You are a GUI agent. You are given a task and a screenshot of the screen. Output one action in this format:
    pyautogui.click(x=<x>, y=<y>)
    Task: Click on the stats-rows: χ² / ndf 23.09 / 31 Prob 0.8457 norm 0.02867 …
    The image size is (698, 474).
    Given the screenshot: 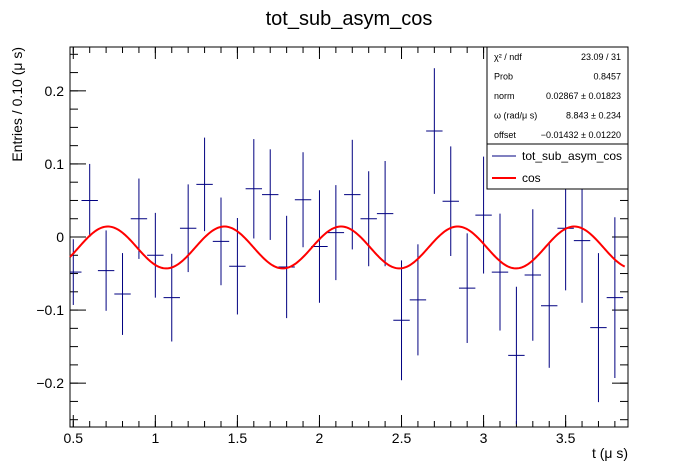 What is the action you would take?
    pyautogui.click(x=557, y=96)
    